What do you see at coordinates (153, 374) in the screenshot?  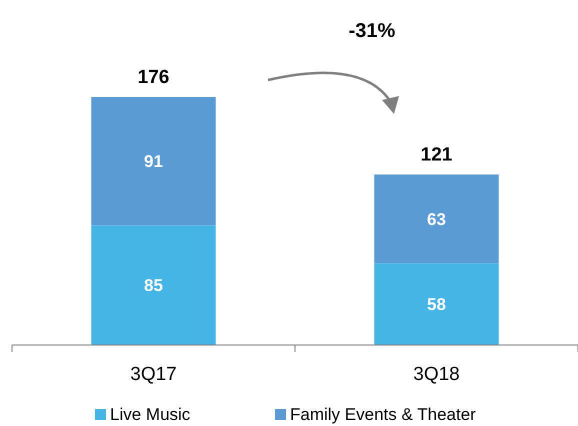 I see `x-tick-label: 3Q17` at bounding box center [153, 374].